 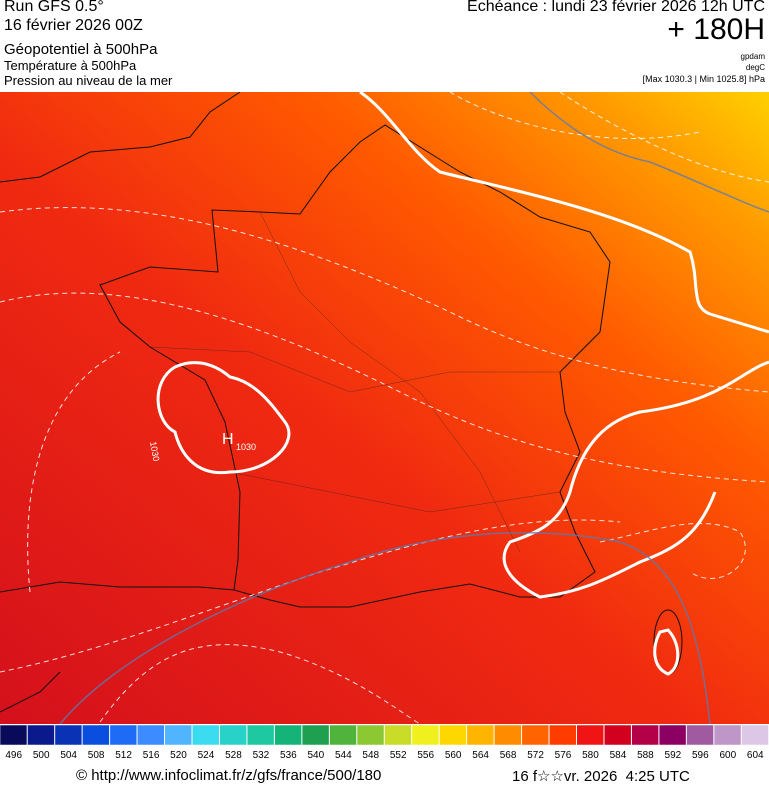 I want to click on scale-label: 580, so click(x=590, y=755).